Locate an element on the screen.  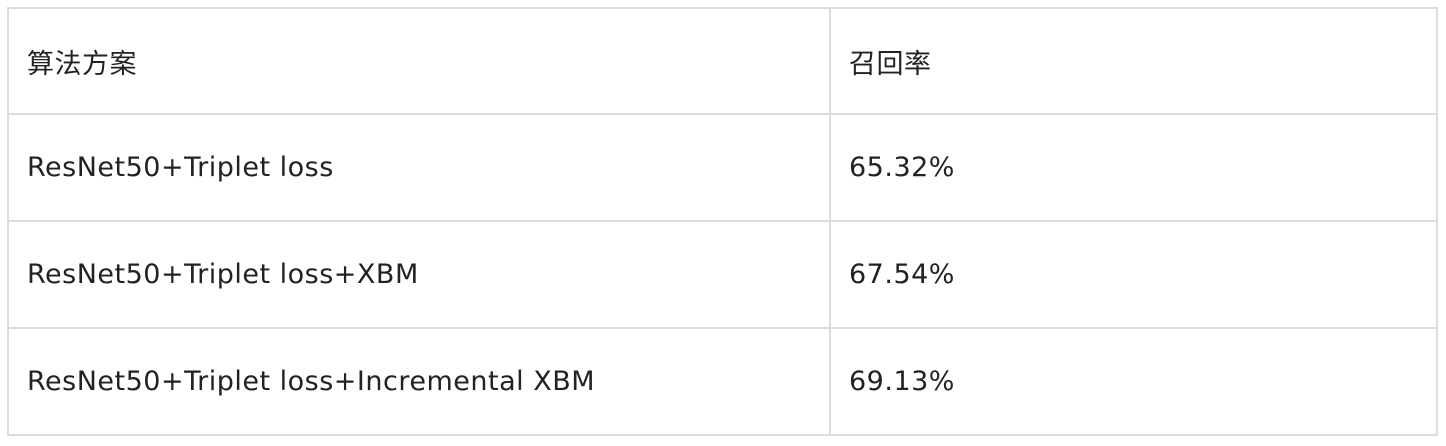
cell-recall: 67.54% is located at coordinates (1133, 274).